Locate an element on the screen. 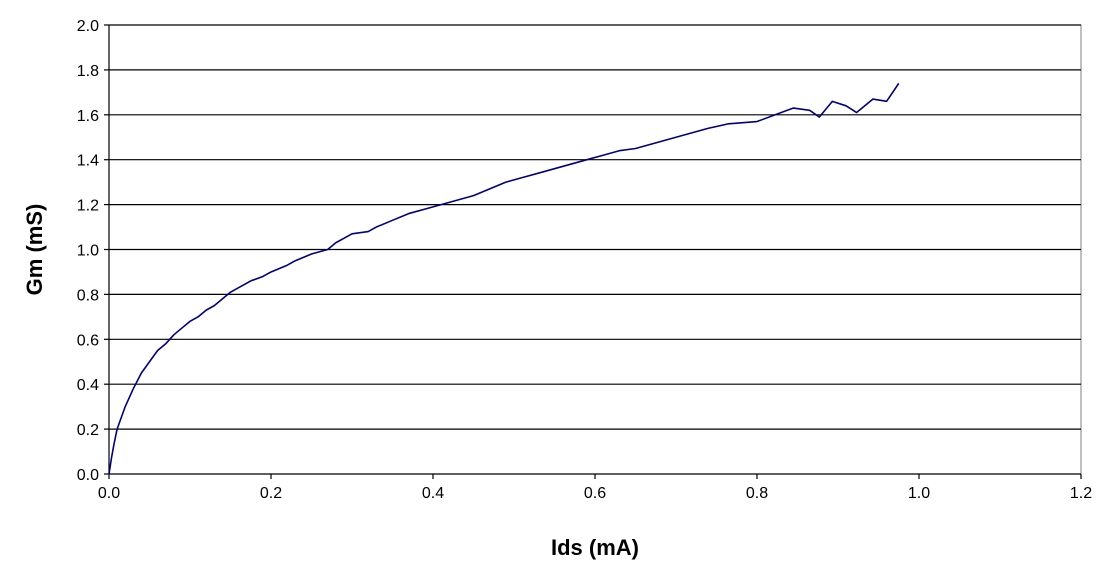 The width and height of the screenshot is (1105, 577). x-tick-label: 1.2 is located at coordinates (1081, 493).